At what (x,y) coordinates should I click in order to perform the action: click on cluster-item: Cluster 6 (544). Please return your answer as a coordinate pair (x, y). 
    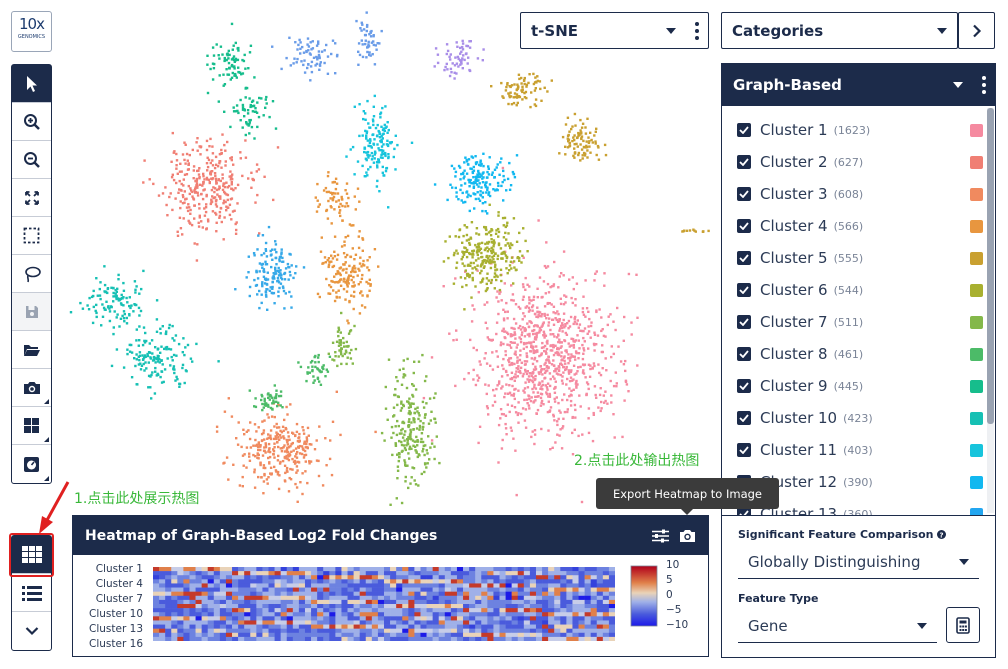
    Looking at the image, I should click on (861, 290).